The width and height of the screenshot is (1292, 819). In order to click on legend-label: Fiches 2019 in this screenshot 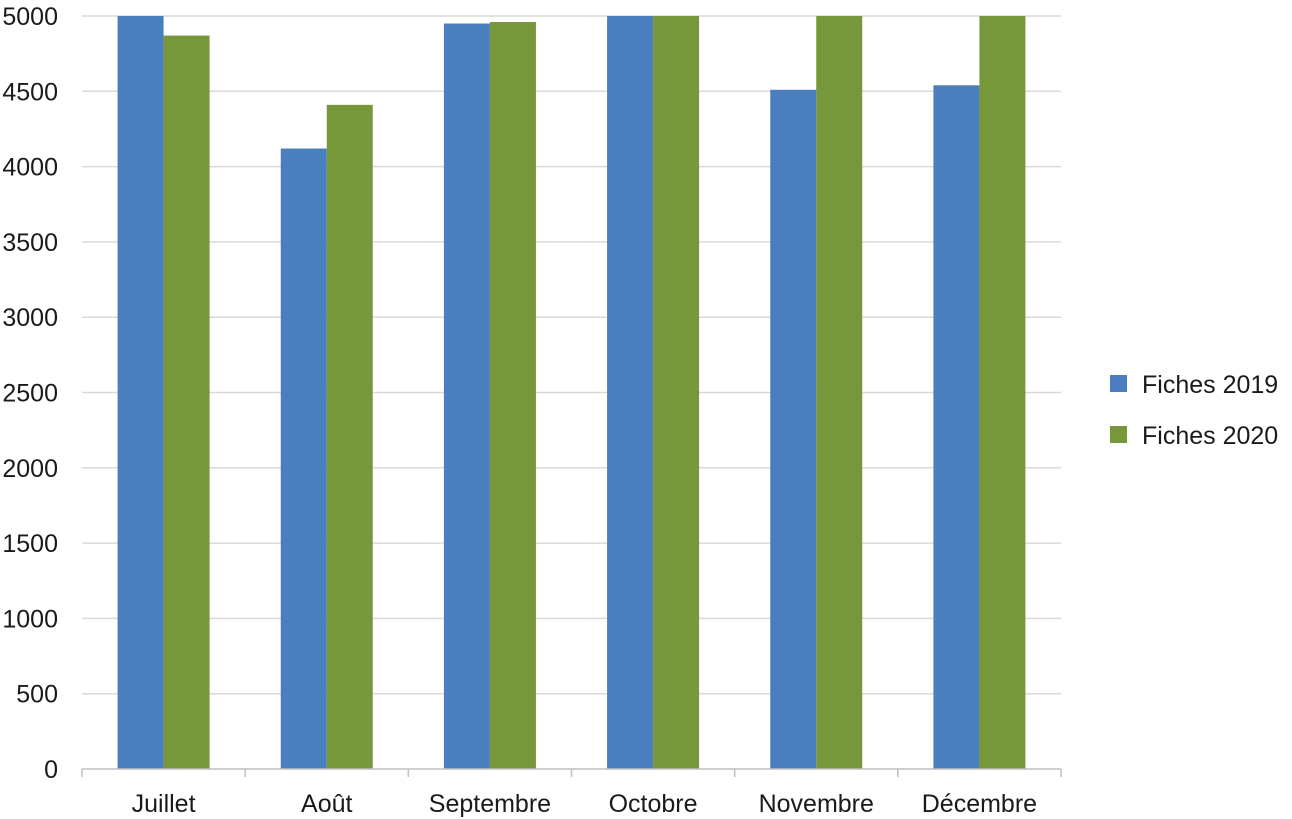, I will do `click(1210, 385)`.